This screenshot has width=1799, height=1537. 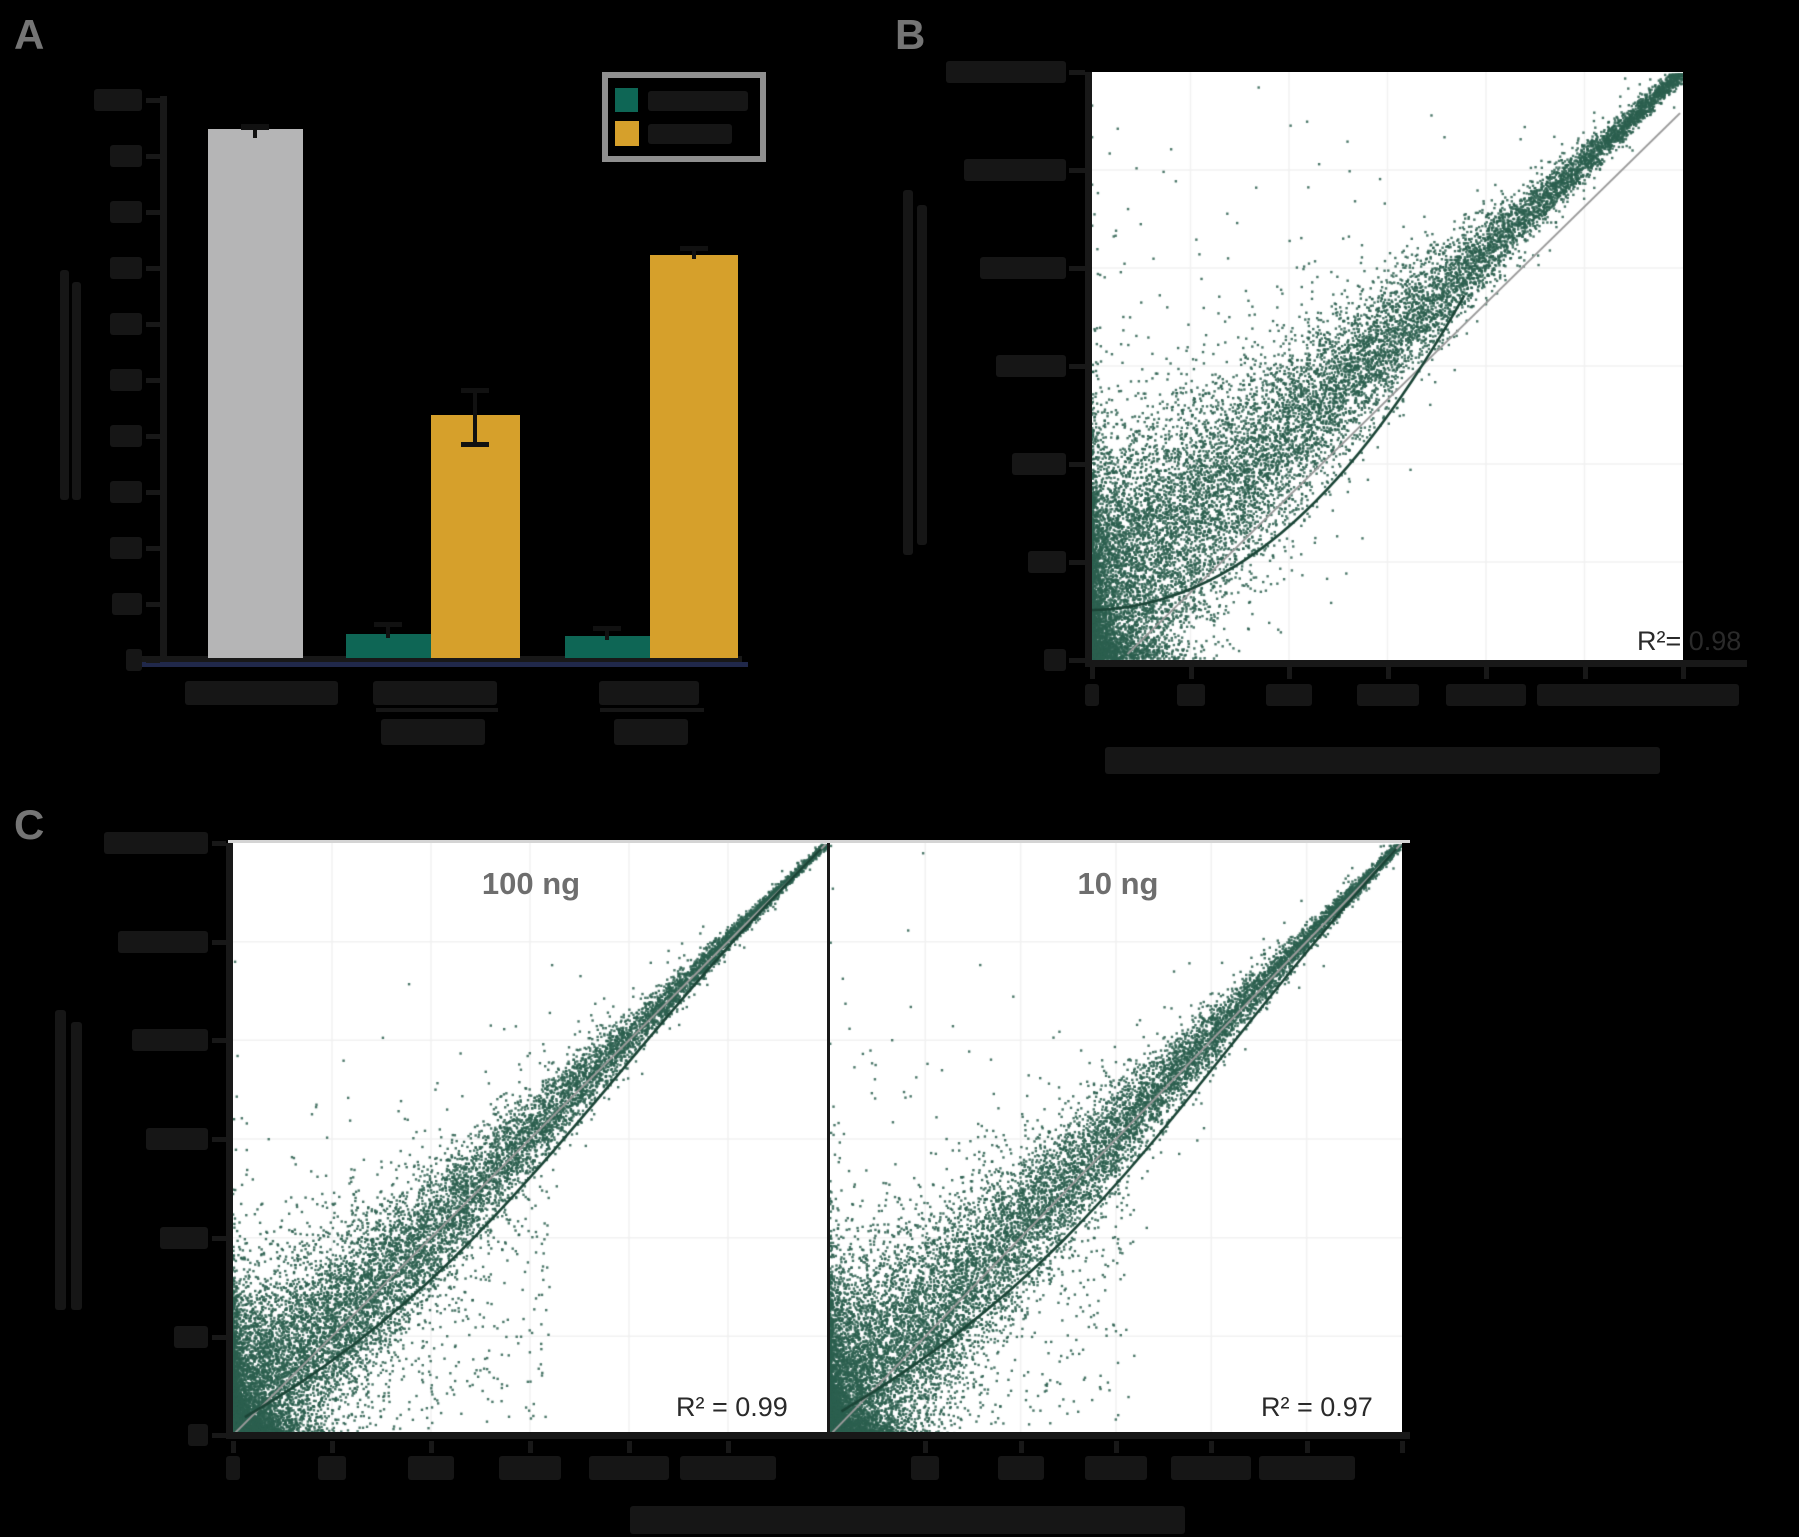 What do you see at coordinates (732, 1407) in the screenshot?
I see `facet1-r-squared: R² = 0.99` at bounding box center [732, 1407].